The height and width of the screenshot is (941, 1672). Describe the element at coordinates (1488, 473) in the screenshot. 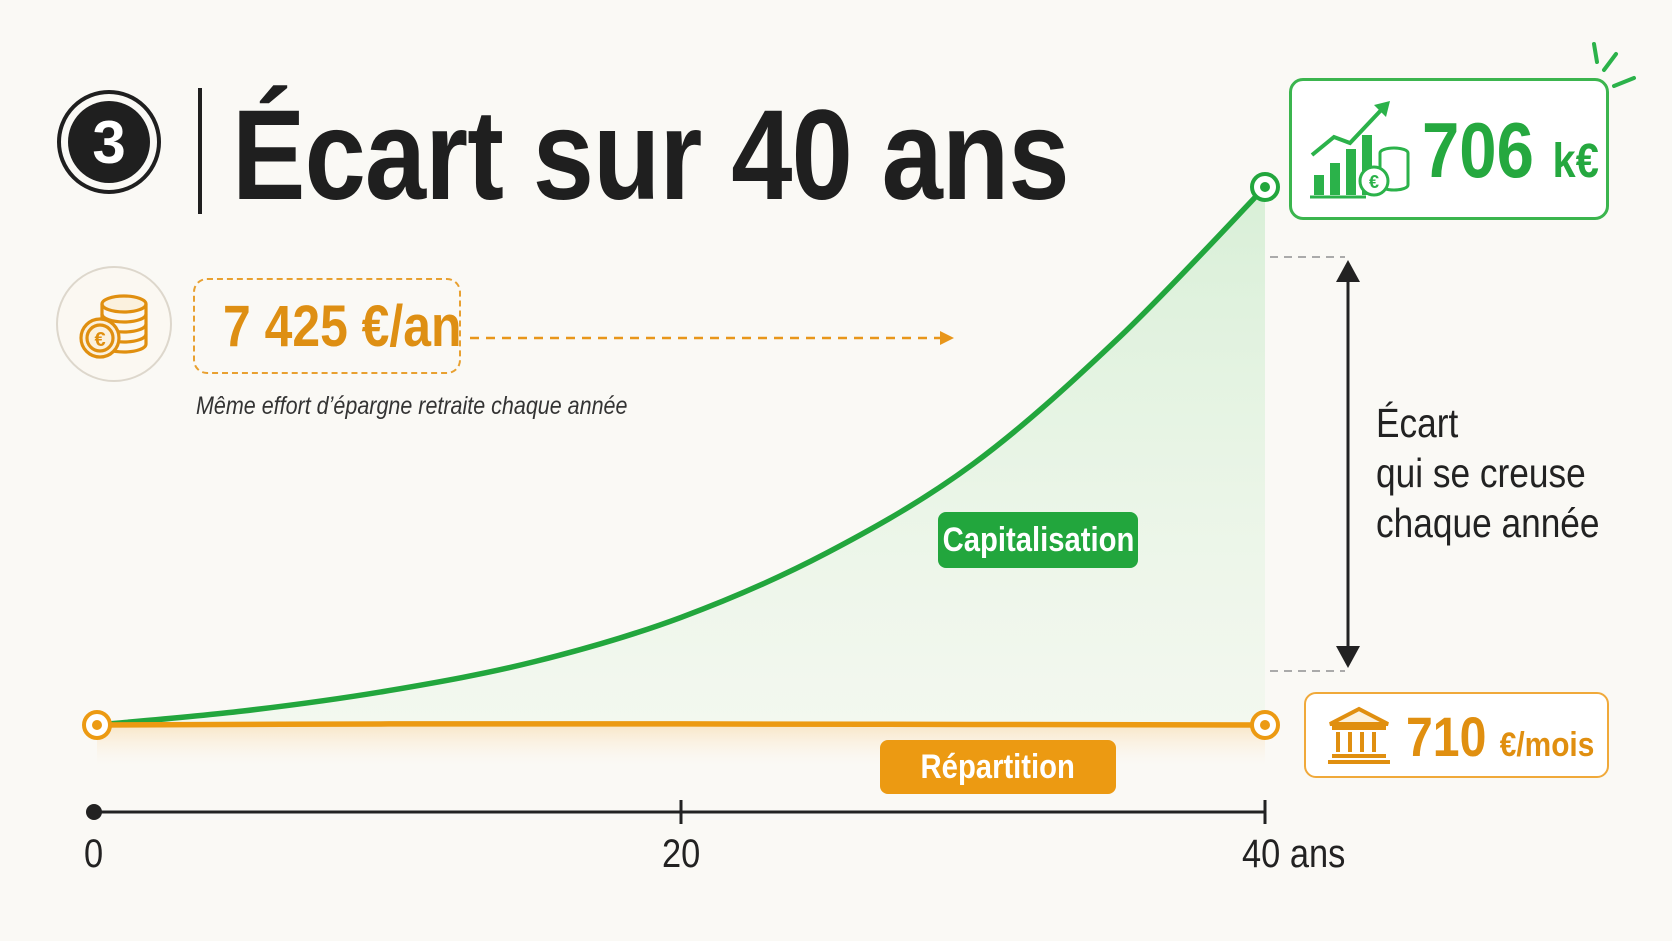

I see `gap-label: Écart qui se creuse chaque année` at that location.